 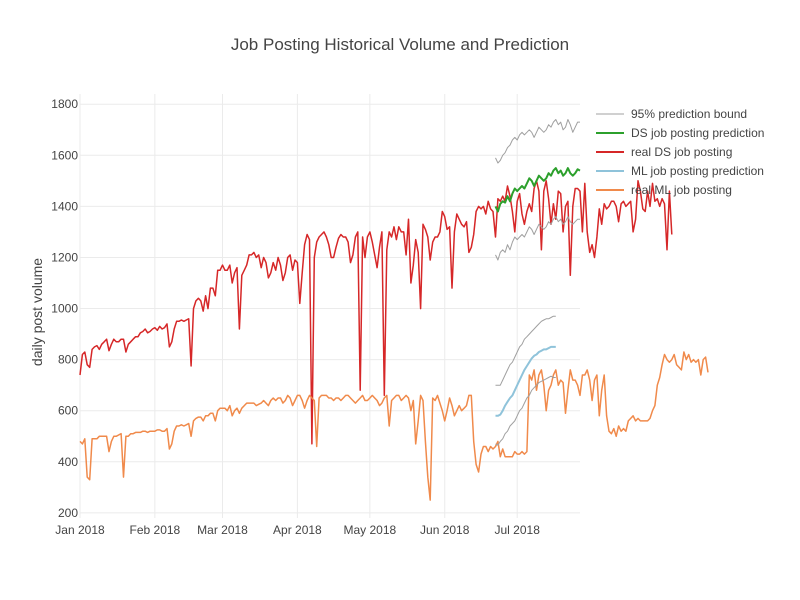 I want to click on legend-item: DS job posting prediction, so click(x=680, y=133).